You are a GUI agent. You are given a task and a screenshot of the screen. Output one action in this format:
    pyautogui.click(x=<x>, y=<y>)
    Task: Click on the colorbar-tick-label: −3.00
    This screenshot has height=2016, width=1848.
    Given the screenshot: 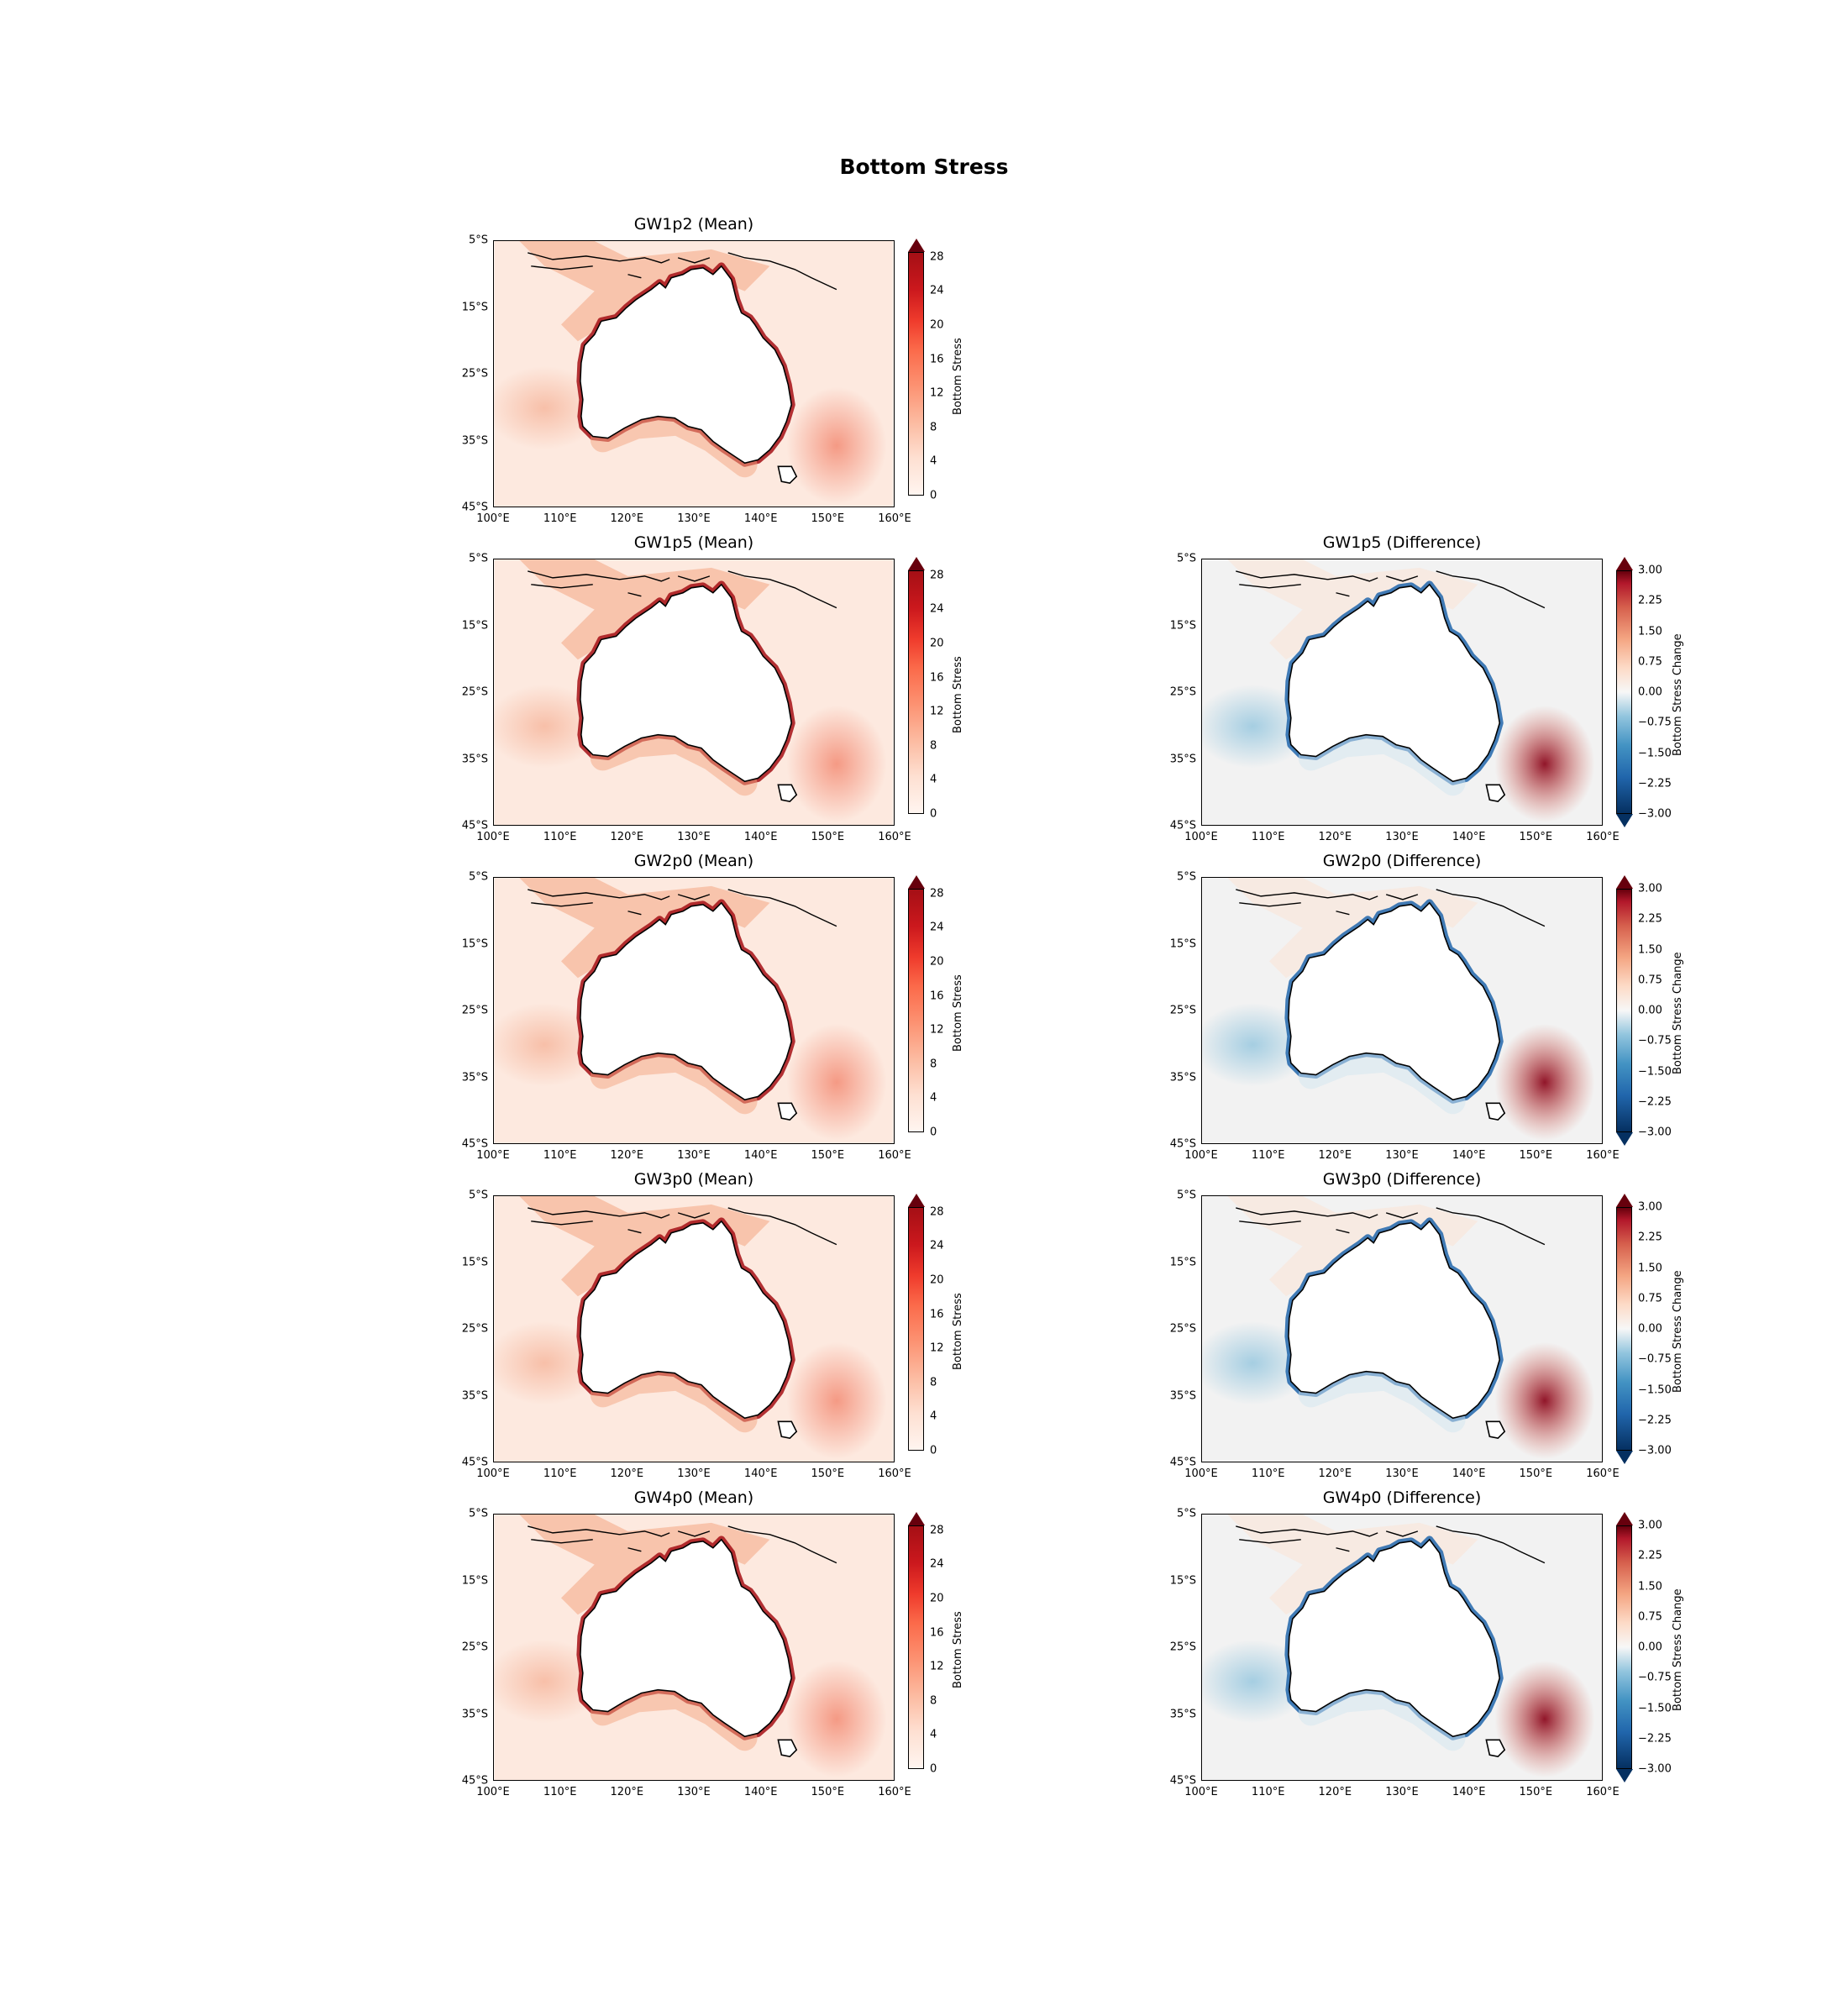 What is the action you would take?
    pyautogui.click(x=1655, y=1450)
    